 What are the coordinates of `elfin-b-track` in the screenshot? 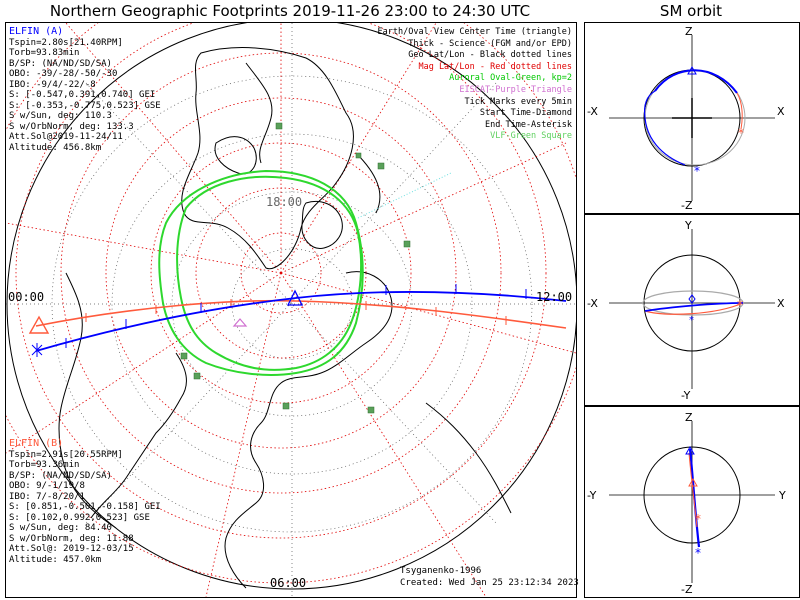 It's located at (297, 316).